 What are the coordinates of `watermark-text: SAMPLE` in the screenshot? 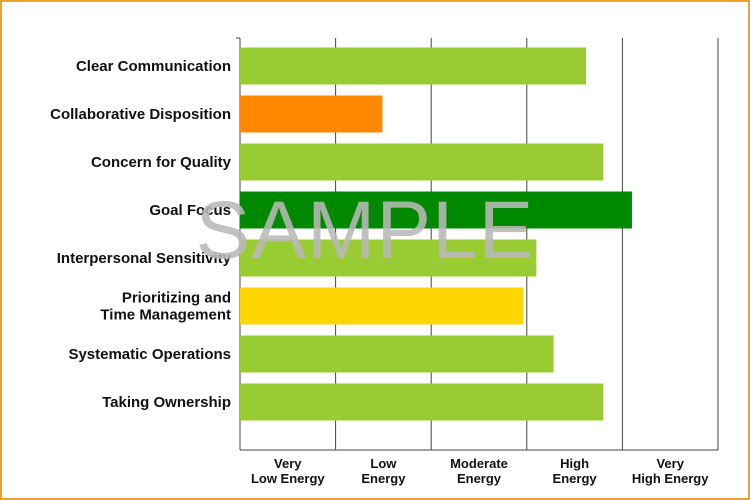 It's located at (365, 230).